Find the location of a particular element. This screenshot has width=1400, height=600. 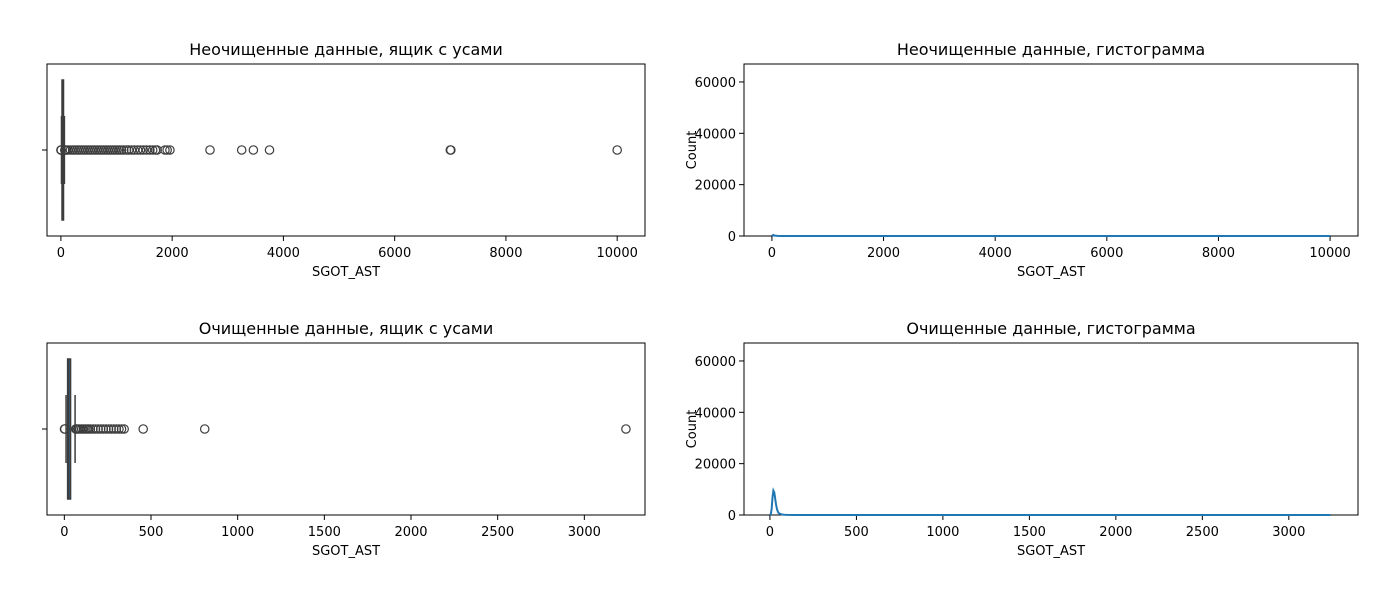

panel-title: Неочищенные данные, ящик с усами is located at coordinates (346, 49).